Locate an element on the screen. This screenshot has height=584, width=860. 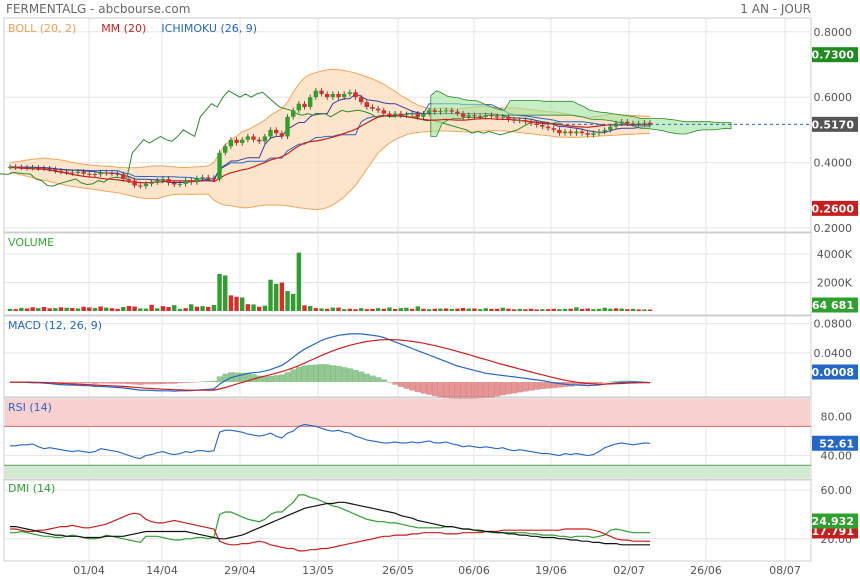
macd-signal-line is located at coordinates (330, 364).